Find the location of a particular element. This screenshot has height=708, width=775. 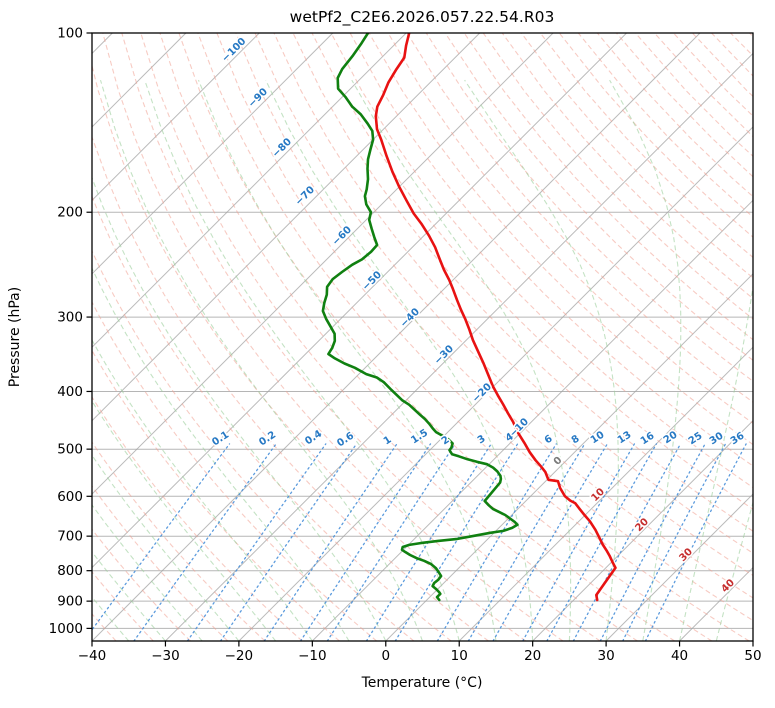

x-tick-label: 30 is located at coordinates (606, 656).